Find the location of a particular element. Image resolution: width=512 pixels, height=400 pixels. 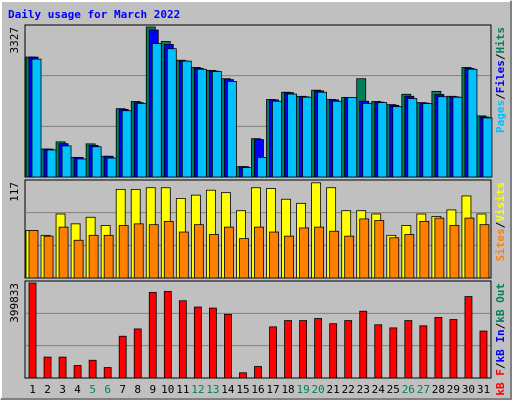

legend-entry: Files is located at coordinates (500, 76).